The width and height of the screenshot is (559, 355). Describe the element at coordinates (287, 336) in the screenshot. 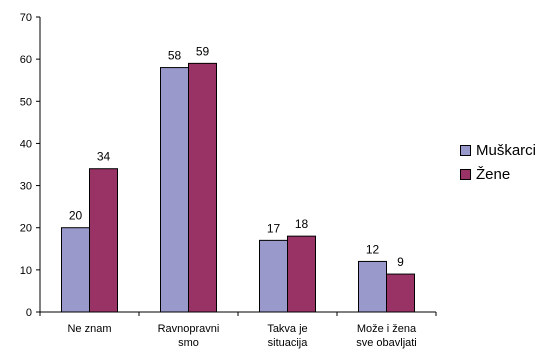

I see `x-category-label: Takva je situacija` at that location.